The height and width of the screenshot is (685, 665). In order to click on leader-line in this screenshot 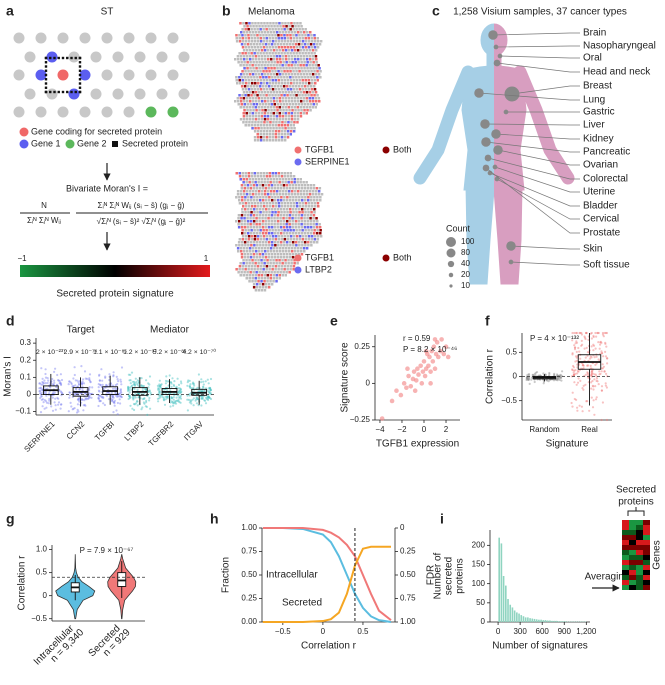, I will do `click(545, 247)`.